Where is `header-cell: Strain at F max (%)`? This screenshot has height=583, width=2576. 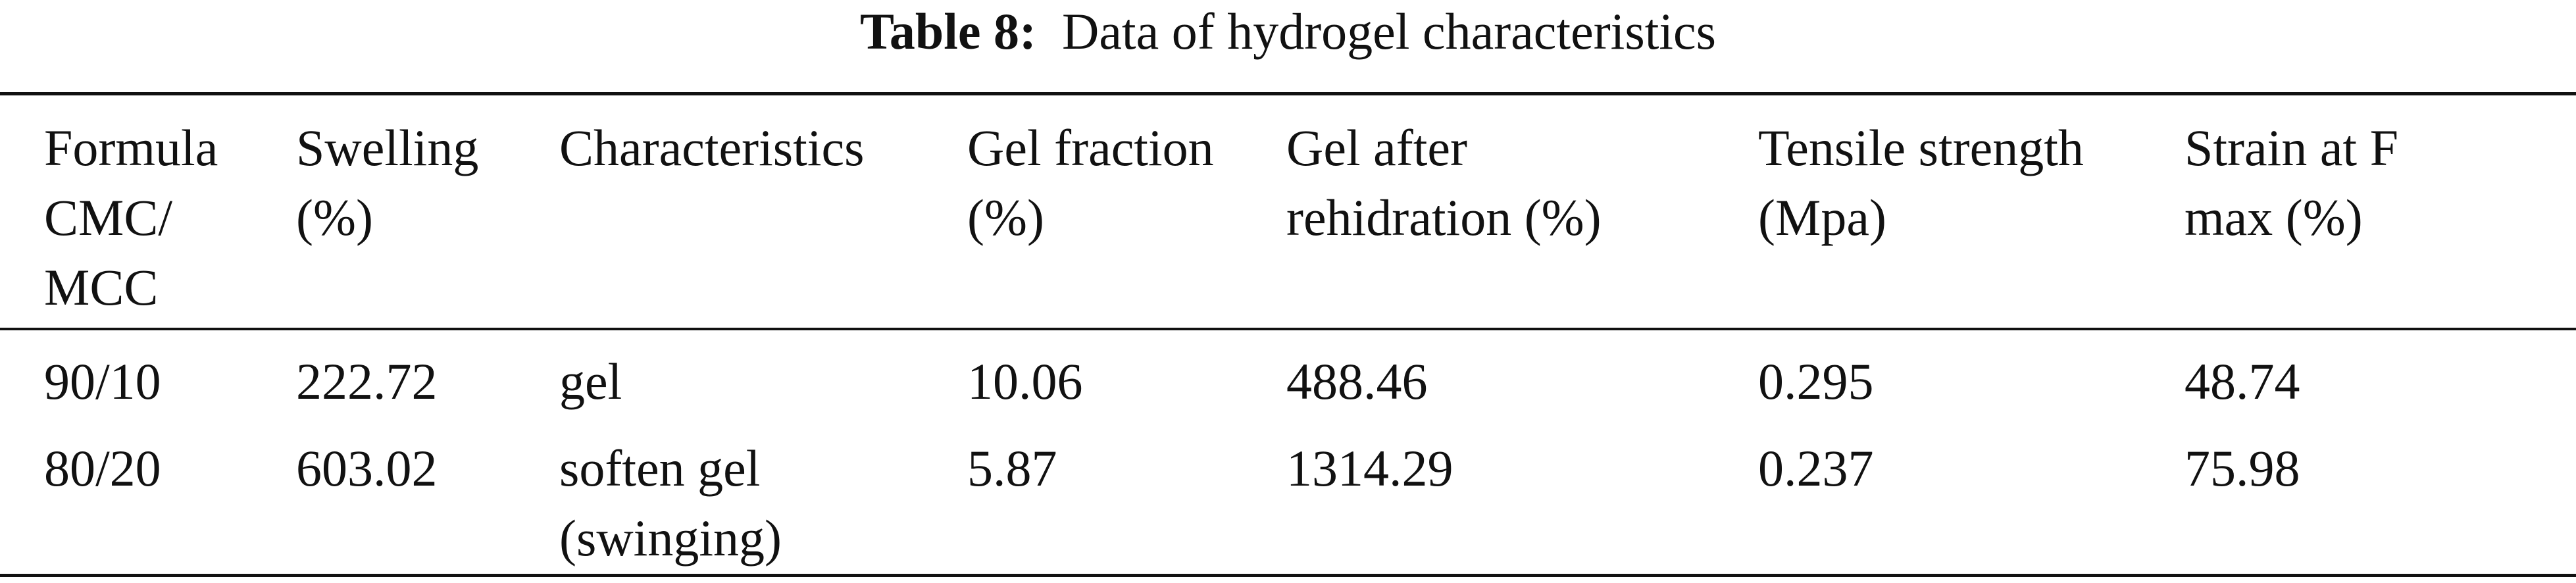 header-cell: Strain at F max (%) is located at coordinates (2291, 182).